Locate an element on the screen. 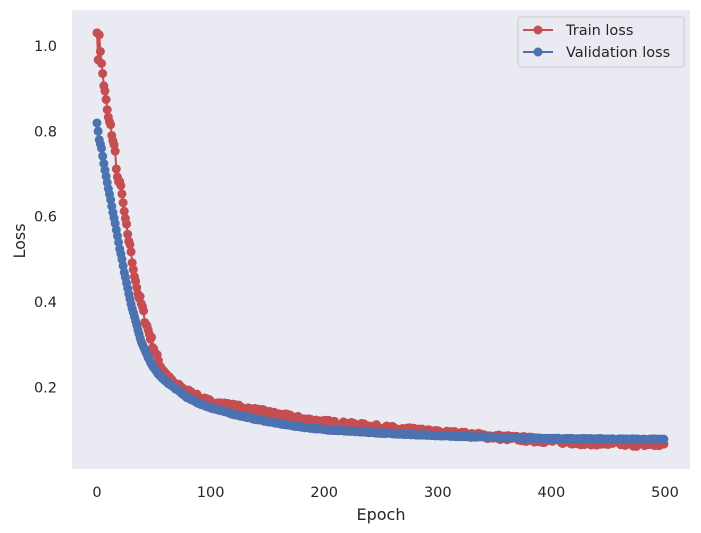 The image size is (701, 533). x-tick-label: 500 is located at coordinates (665, 493).